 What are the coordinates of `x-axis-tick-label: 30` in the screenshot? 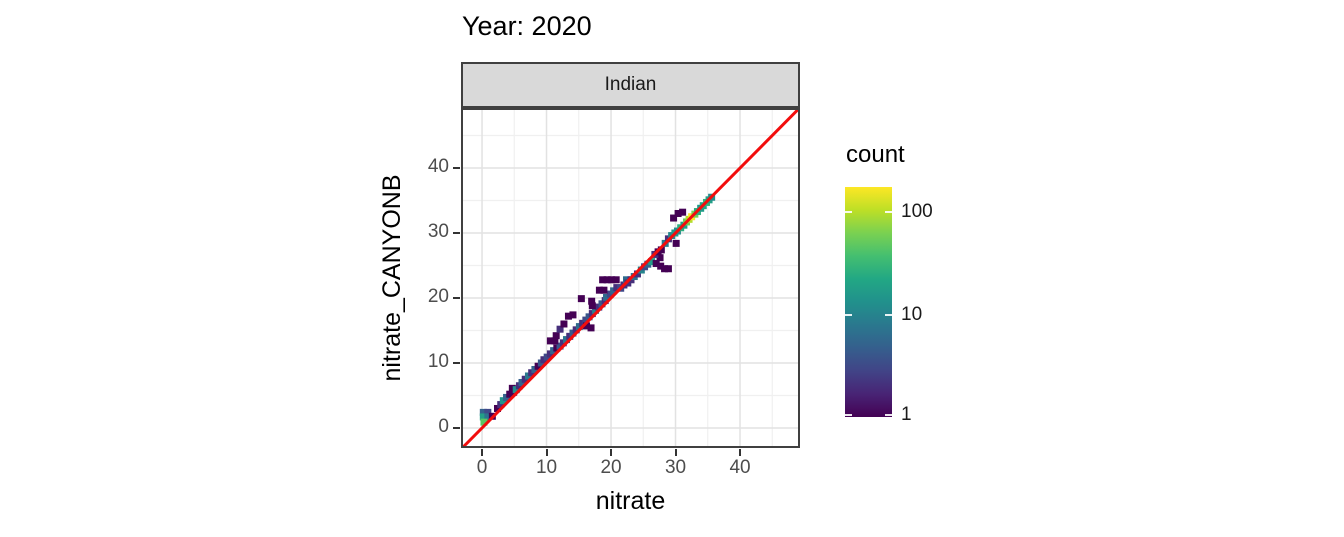 It's located at (675, 467).